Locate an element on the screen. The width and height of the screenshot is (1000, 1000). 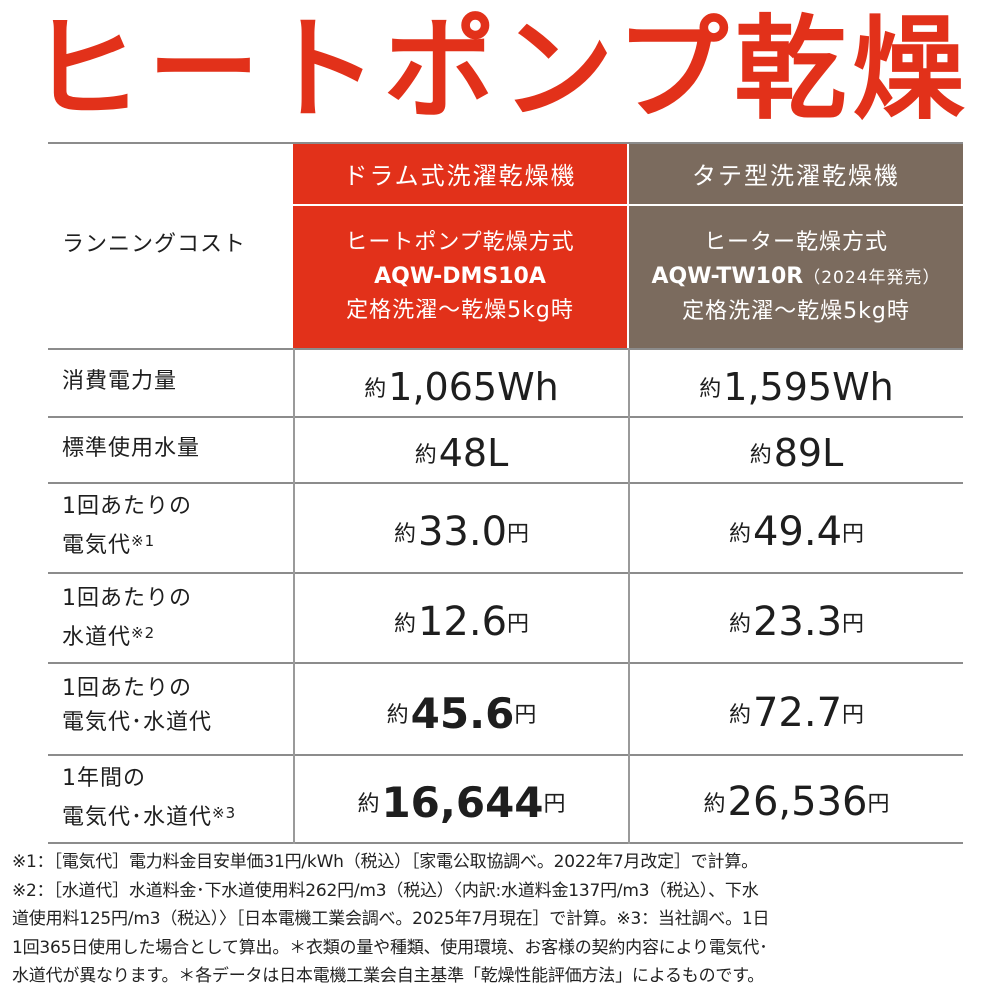
drum-power-value: 約 1,065 Wh is located at coordinates (461, 387).